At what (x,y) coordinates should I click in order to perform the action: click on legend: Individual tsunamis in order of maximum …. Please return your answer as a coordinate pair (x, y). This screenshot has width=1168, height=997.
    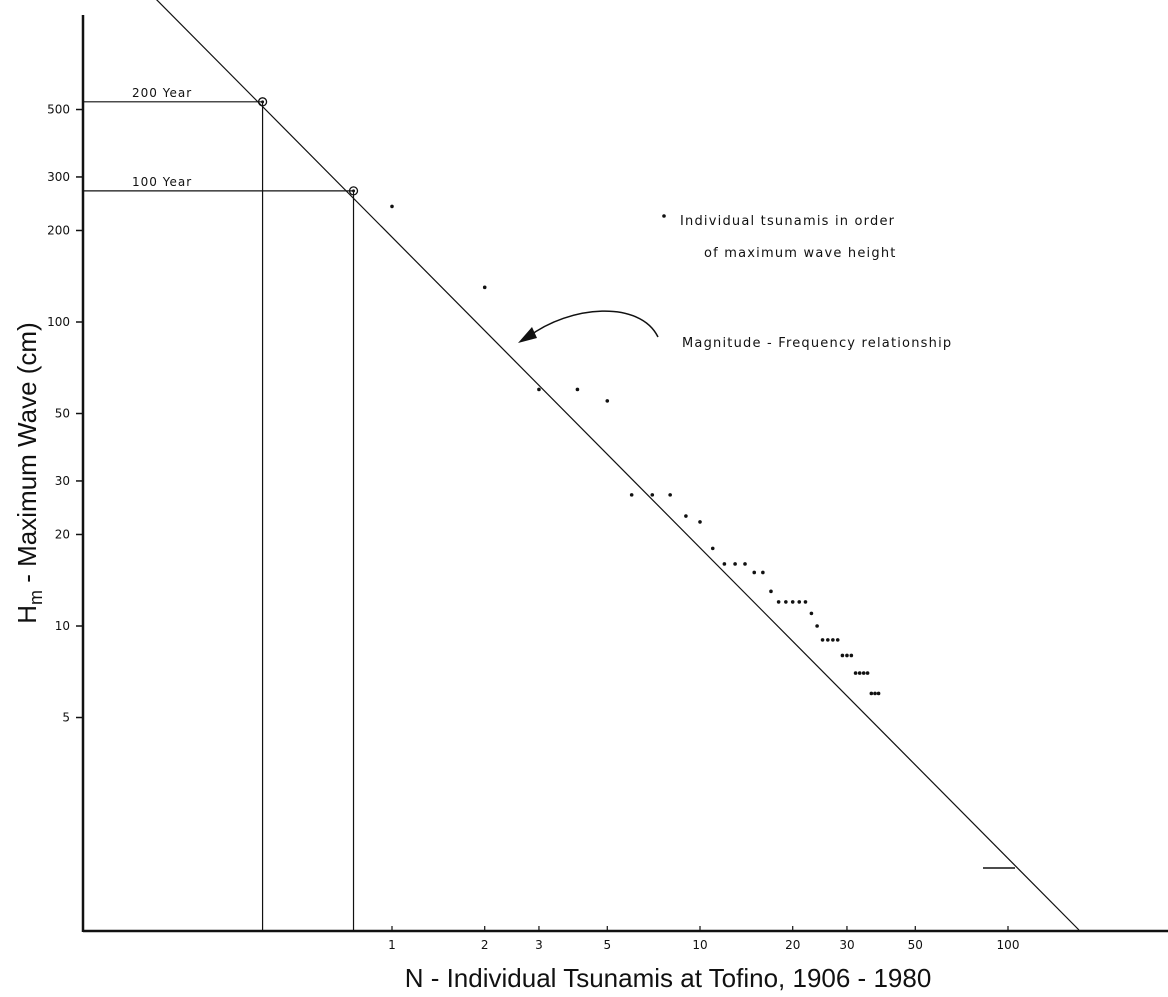
    Looking at the image, I should click on (735, 282).